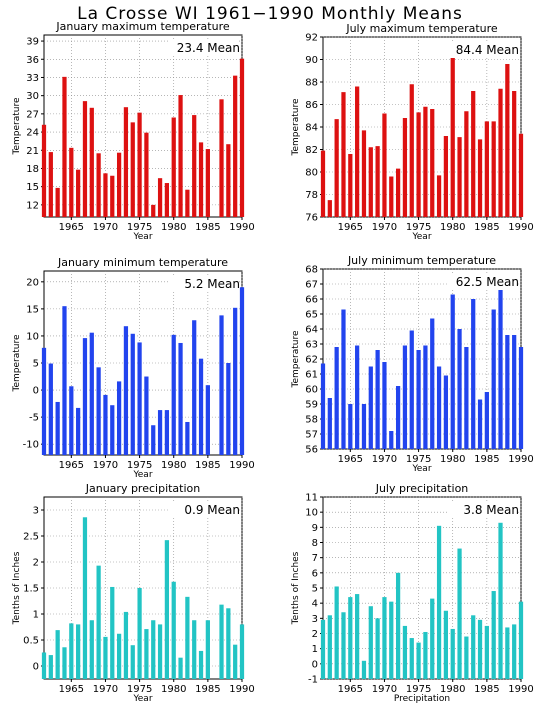 The image size is (540, 711). What do you see at coordinates (384, 227) in the screenshot?
I see `chart2-xtick-label: 1970` at bounding box center [384, 227].